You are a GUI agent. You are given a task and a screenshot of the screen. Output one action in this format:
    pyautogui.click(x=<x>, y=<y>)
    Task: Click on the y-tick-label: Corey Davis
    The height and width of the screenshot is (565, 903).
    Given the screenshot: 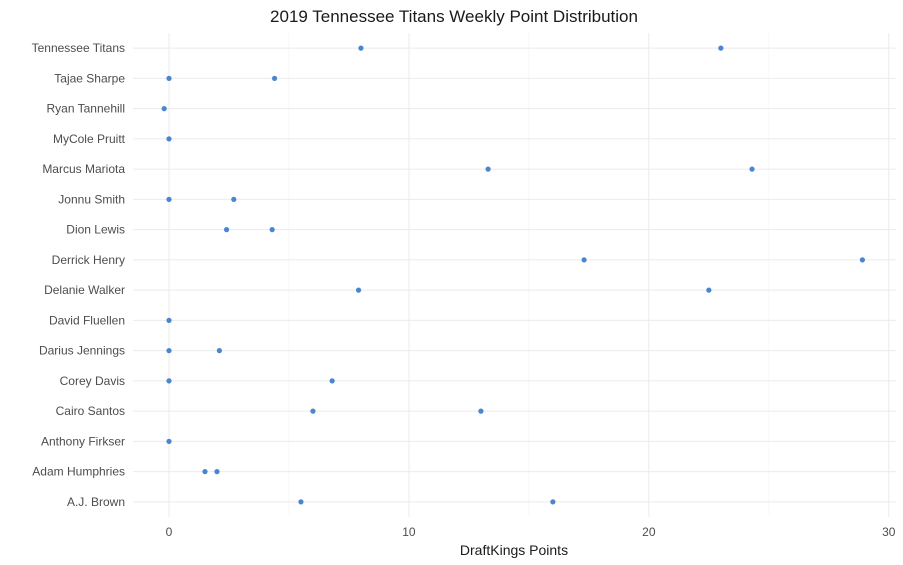 What is the action you would take?
    pyautogui.click(x=92, y=381)
    